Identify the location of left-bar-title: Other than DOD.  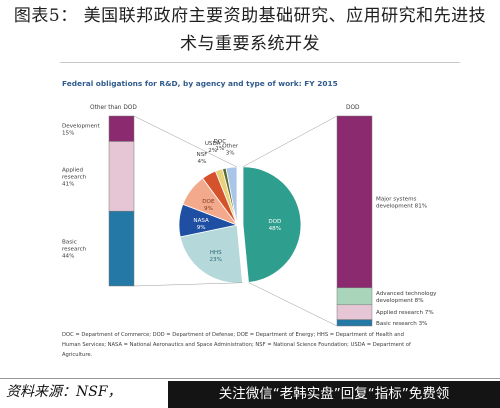
(113, 108).